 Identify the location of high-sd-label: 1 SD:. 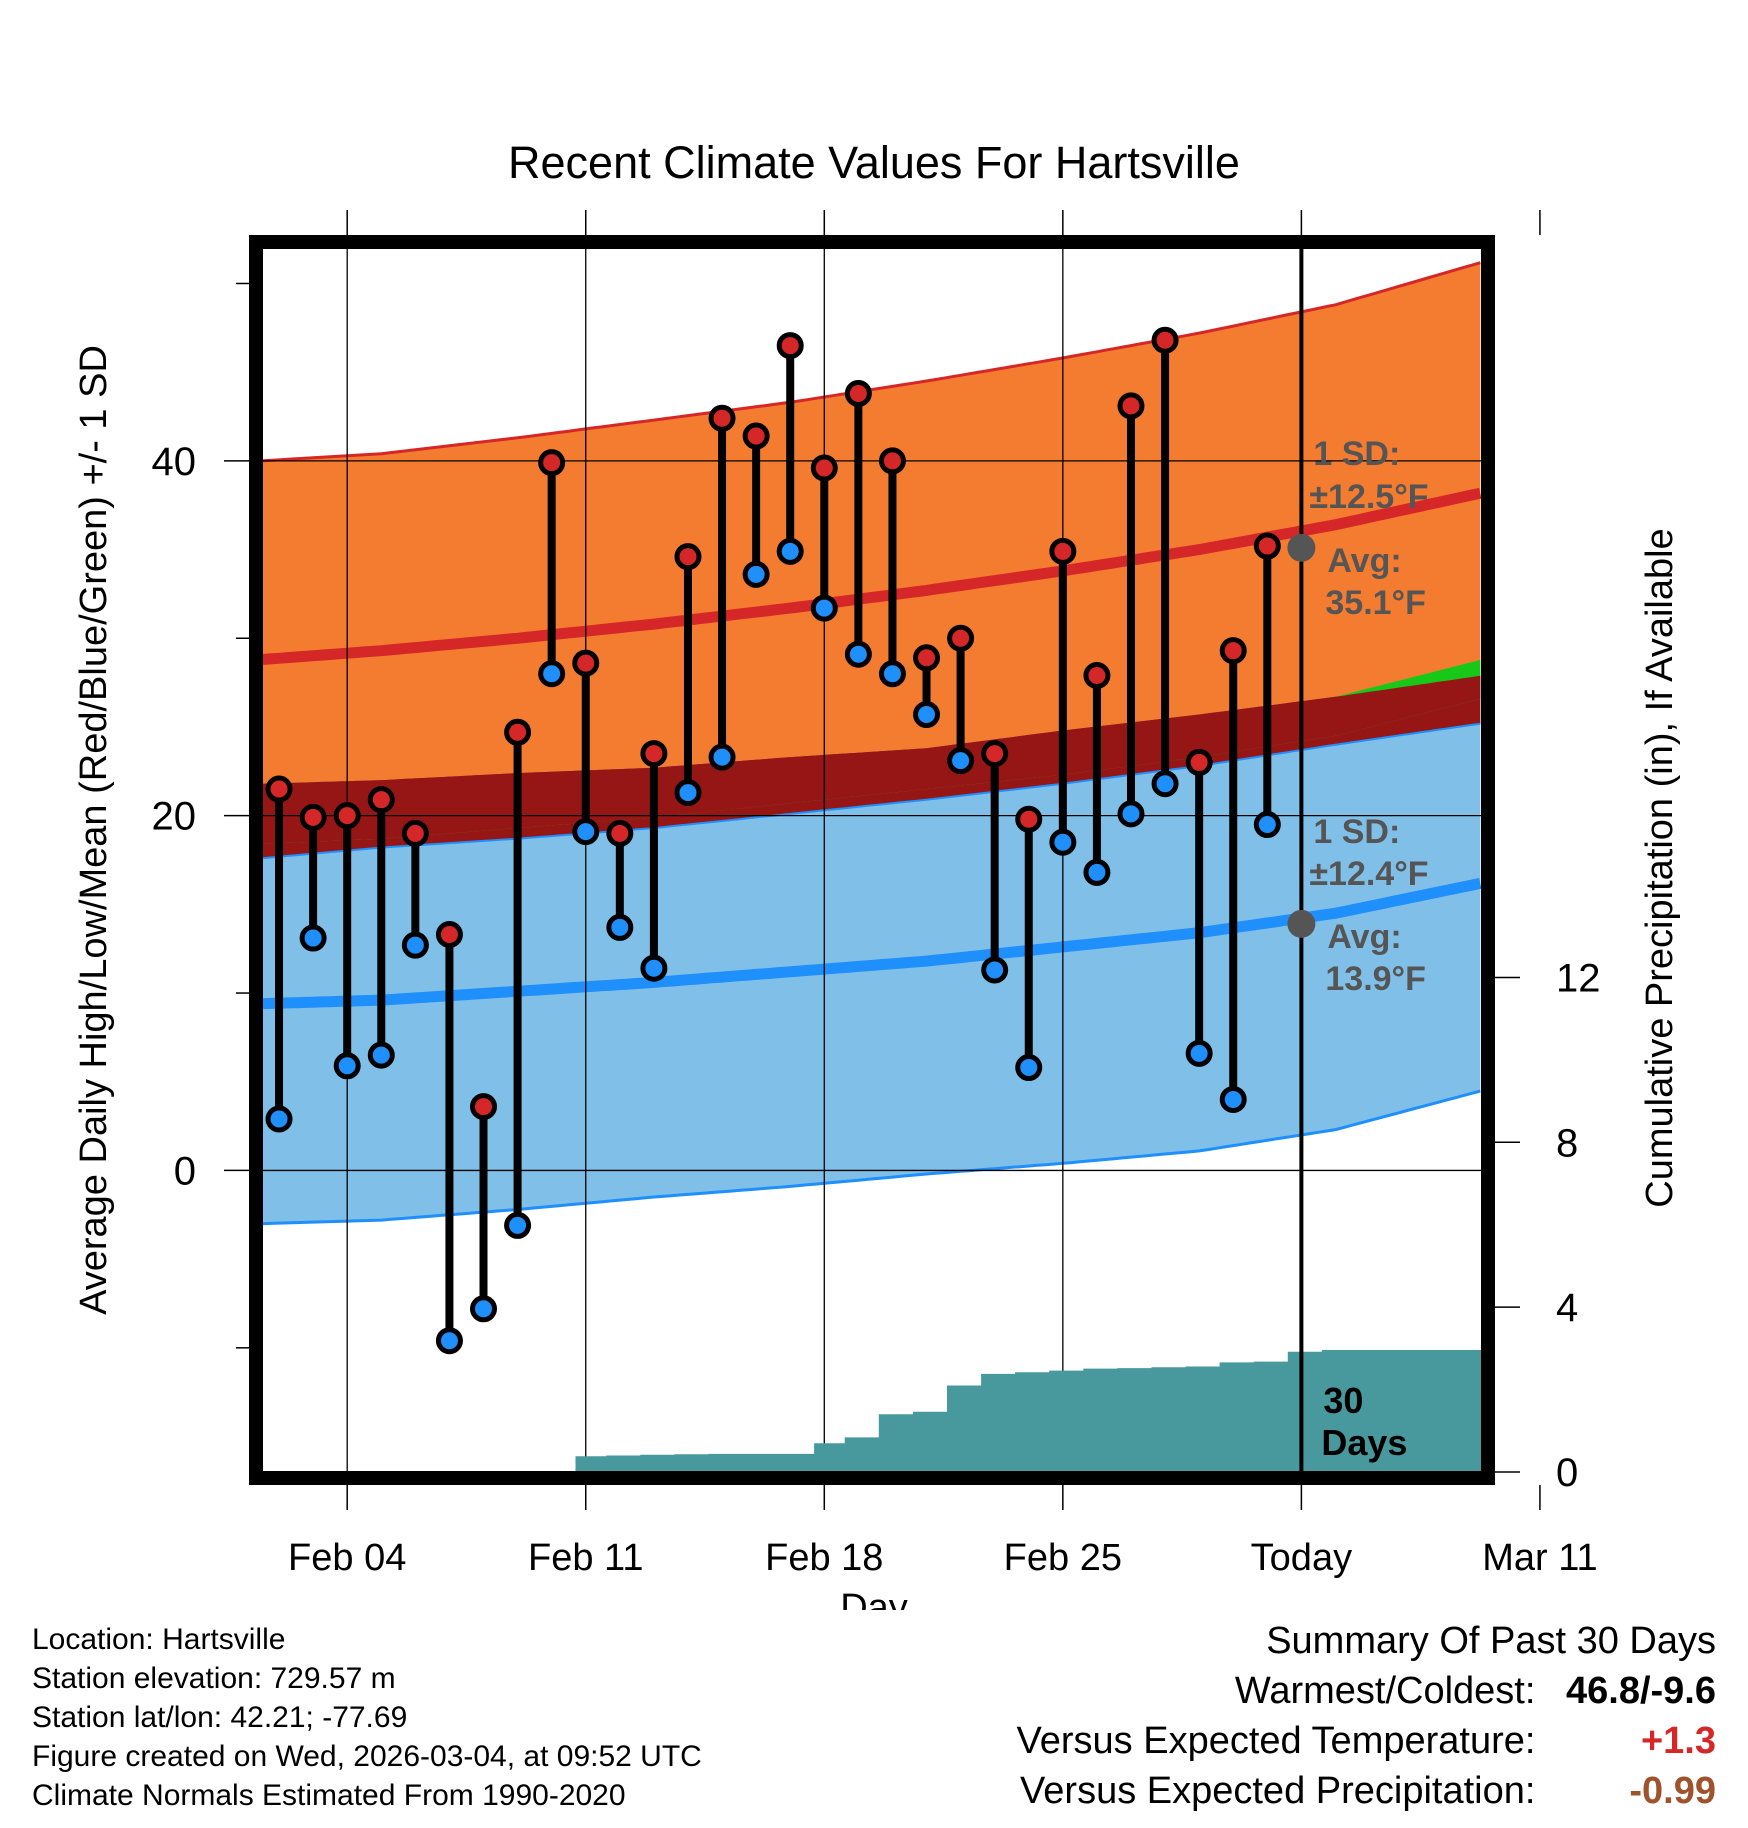
(1356, 454).